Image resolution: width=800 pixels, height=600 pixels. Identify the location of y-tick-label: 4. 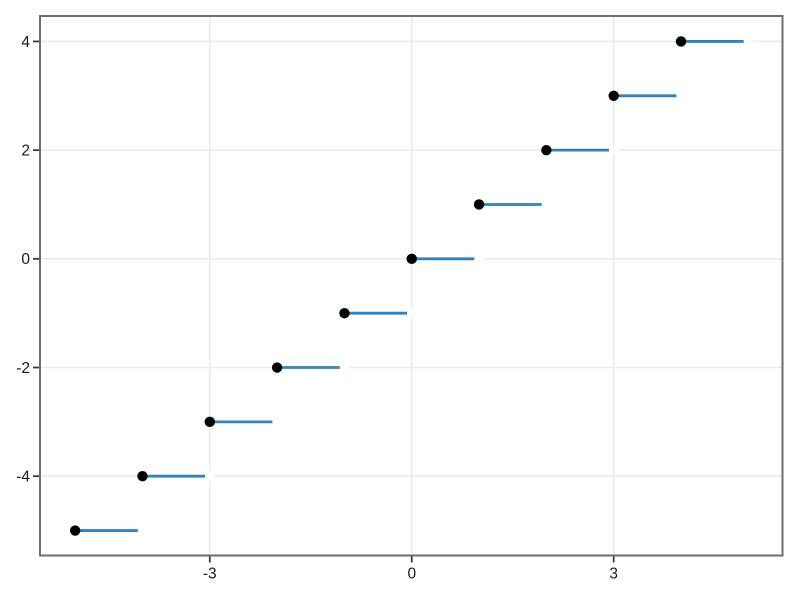
(25, 42).